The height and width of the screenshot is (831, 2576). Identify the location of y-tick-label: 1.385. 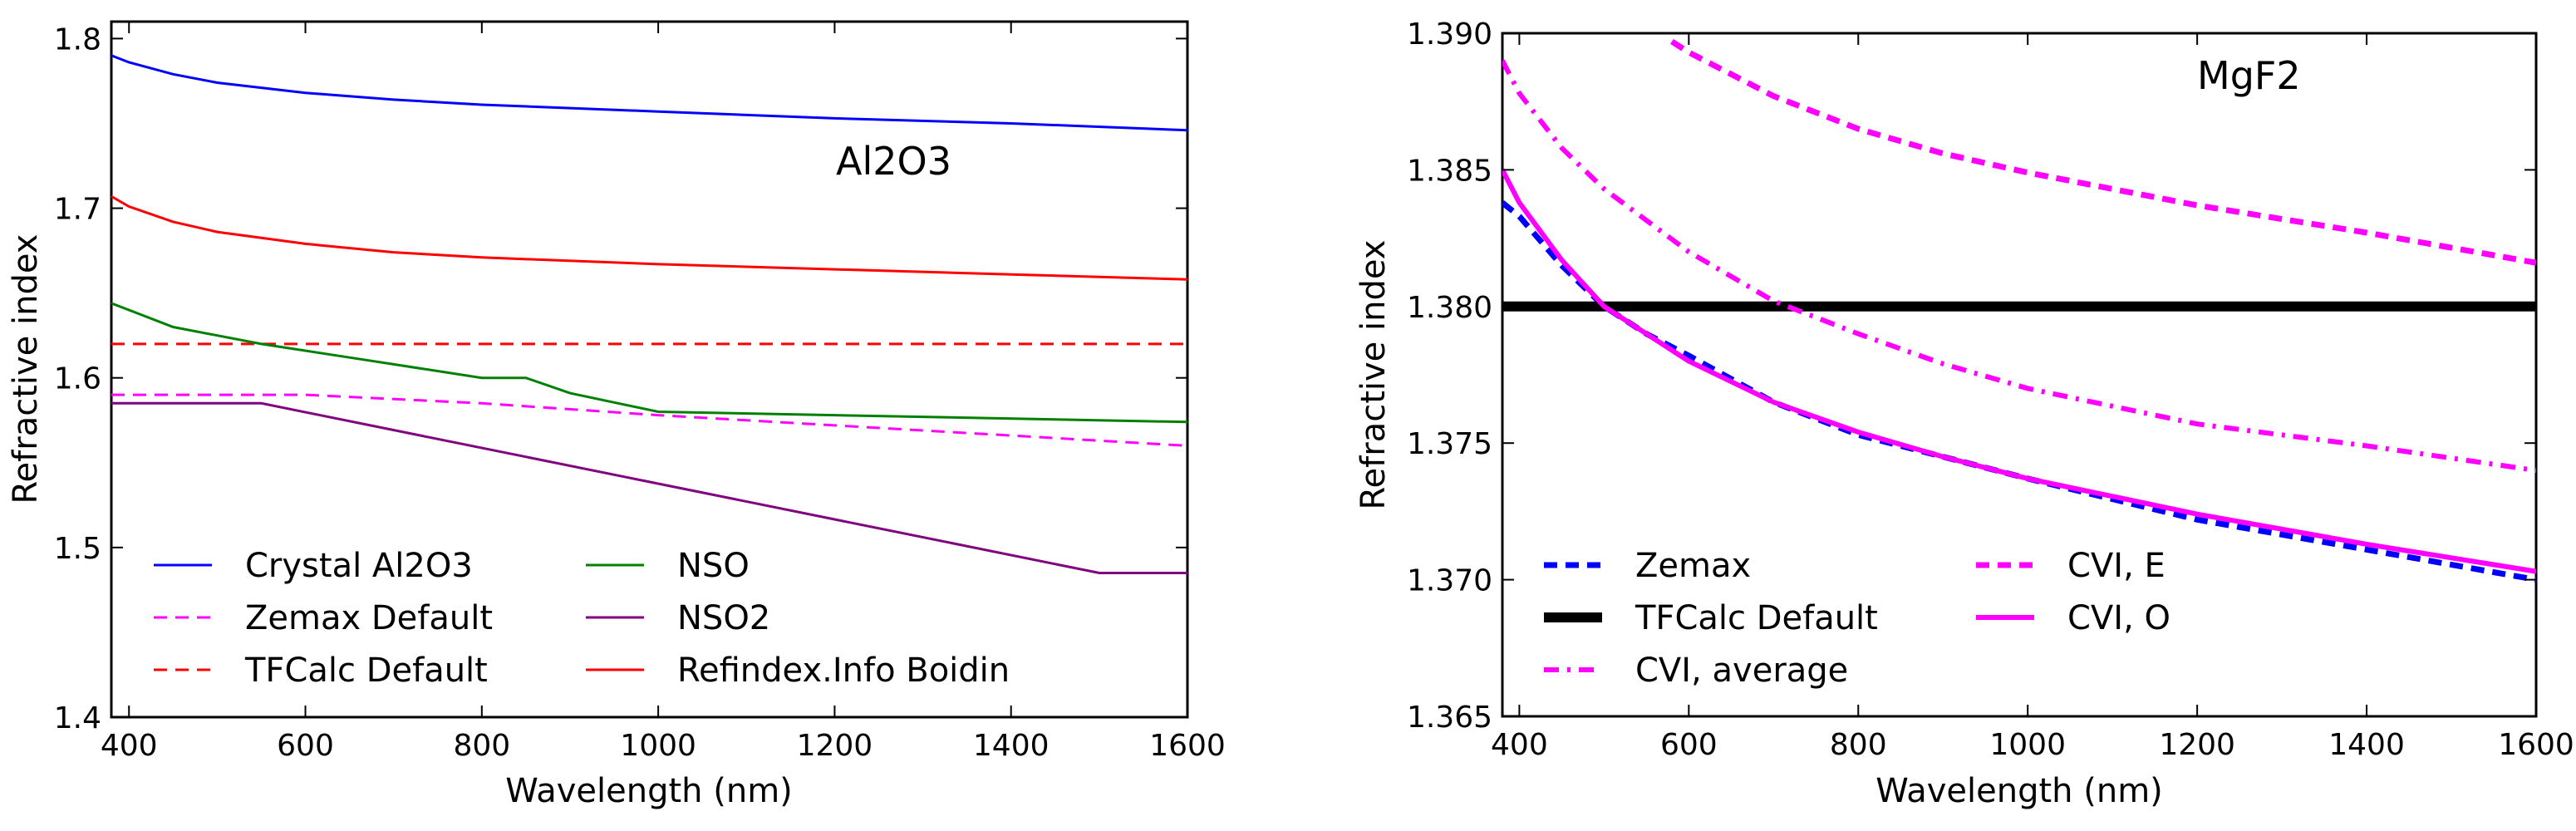
(1450, 171).